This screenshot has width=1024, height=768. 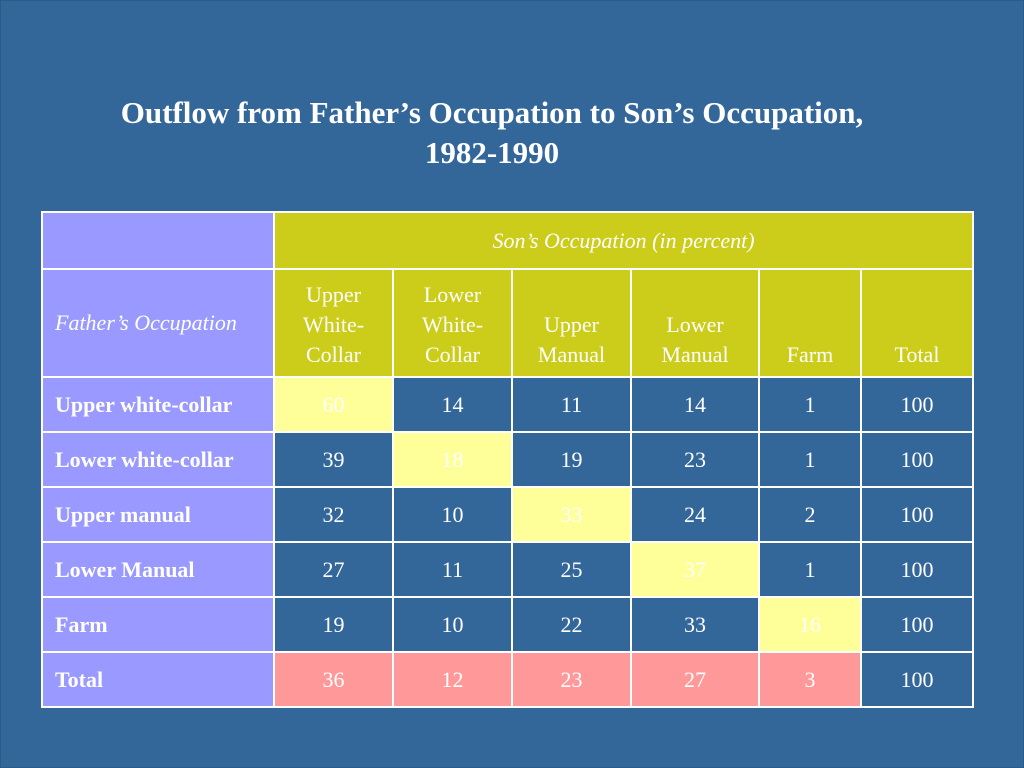 What do you see at coordinates (158, 404) in the screenshot?
I see `row-label: Upper white-collar` at bounding box center [158, 404].